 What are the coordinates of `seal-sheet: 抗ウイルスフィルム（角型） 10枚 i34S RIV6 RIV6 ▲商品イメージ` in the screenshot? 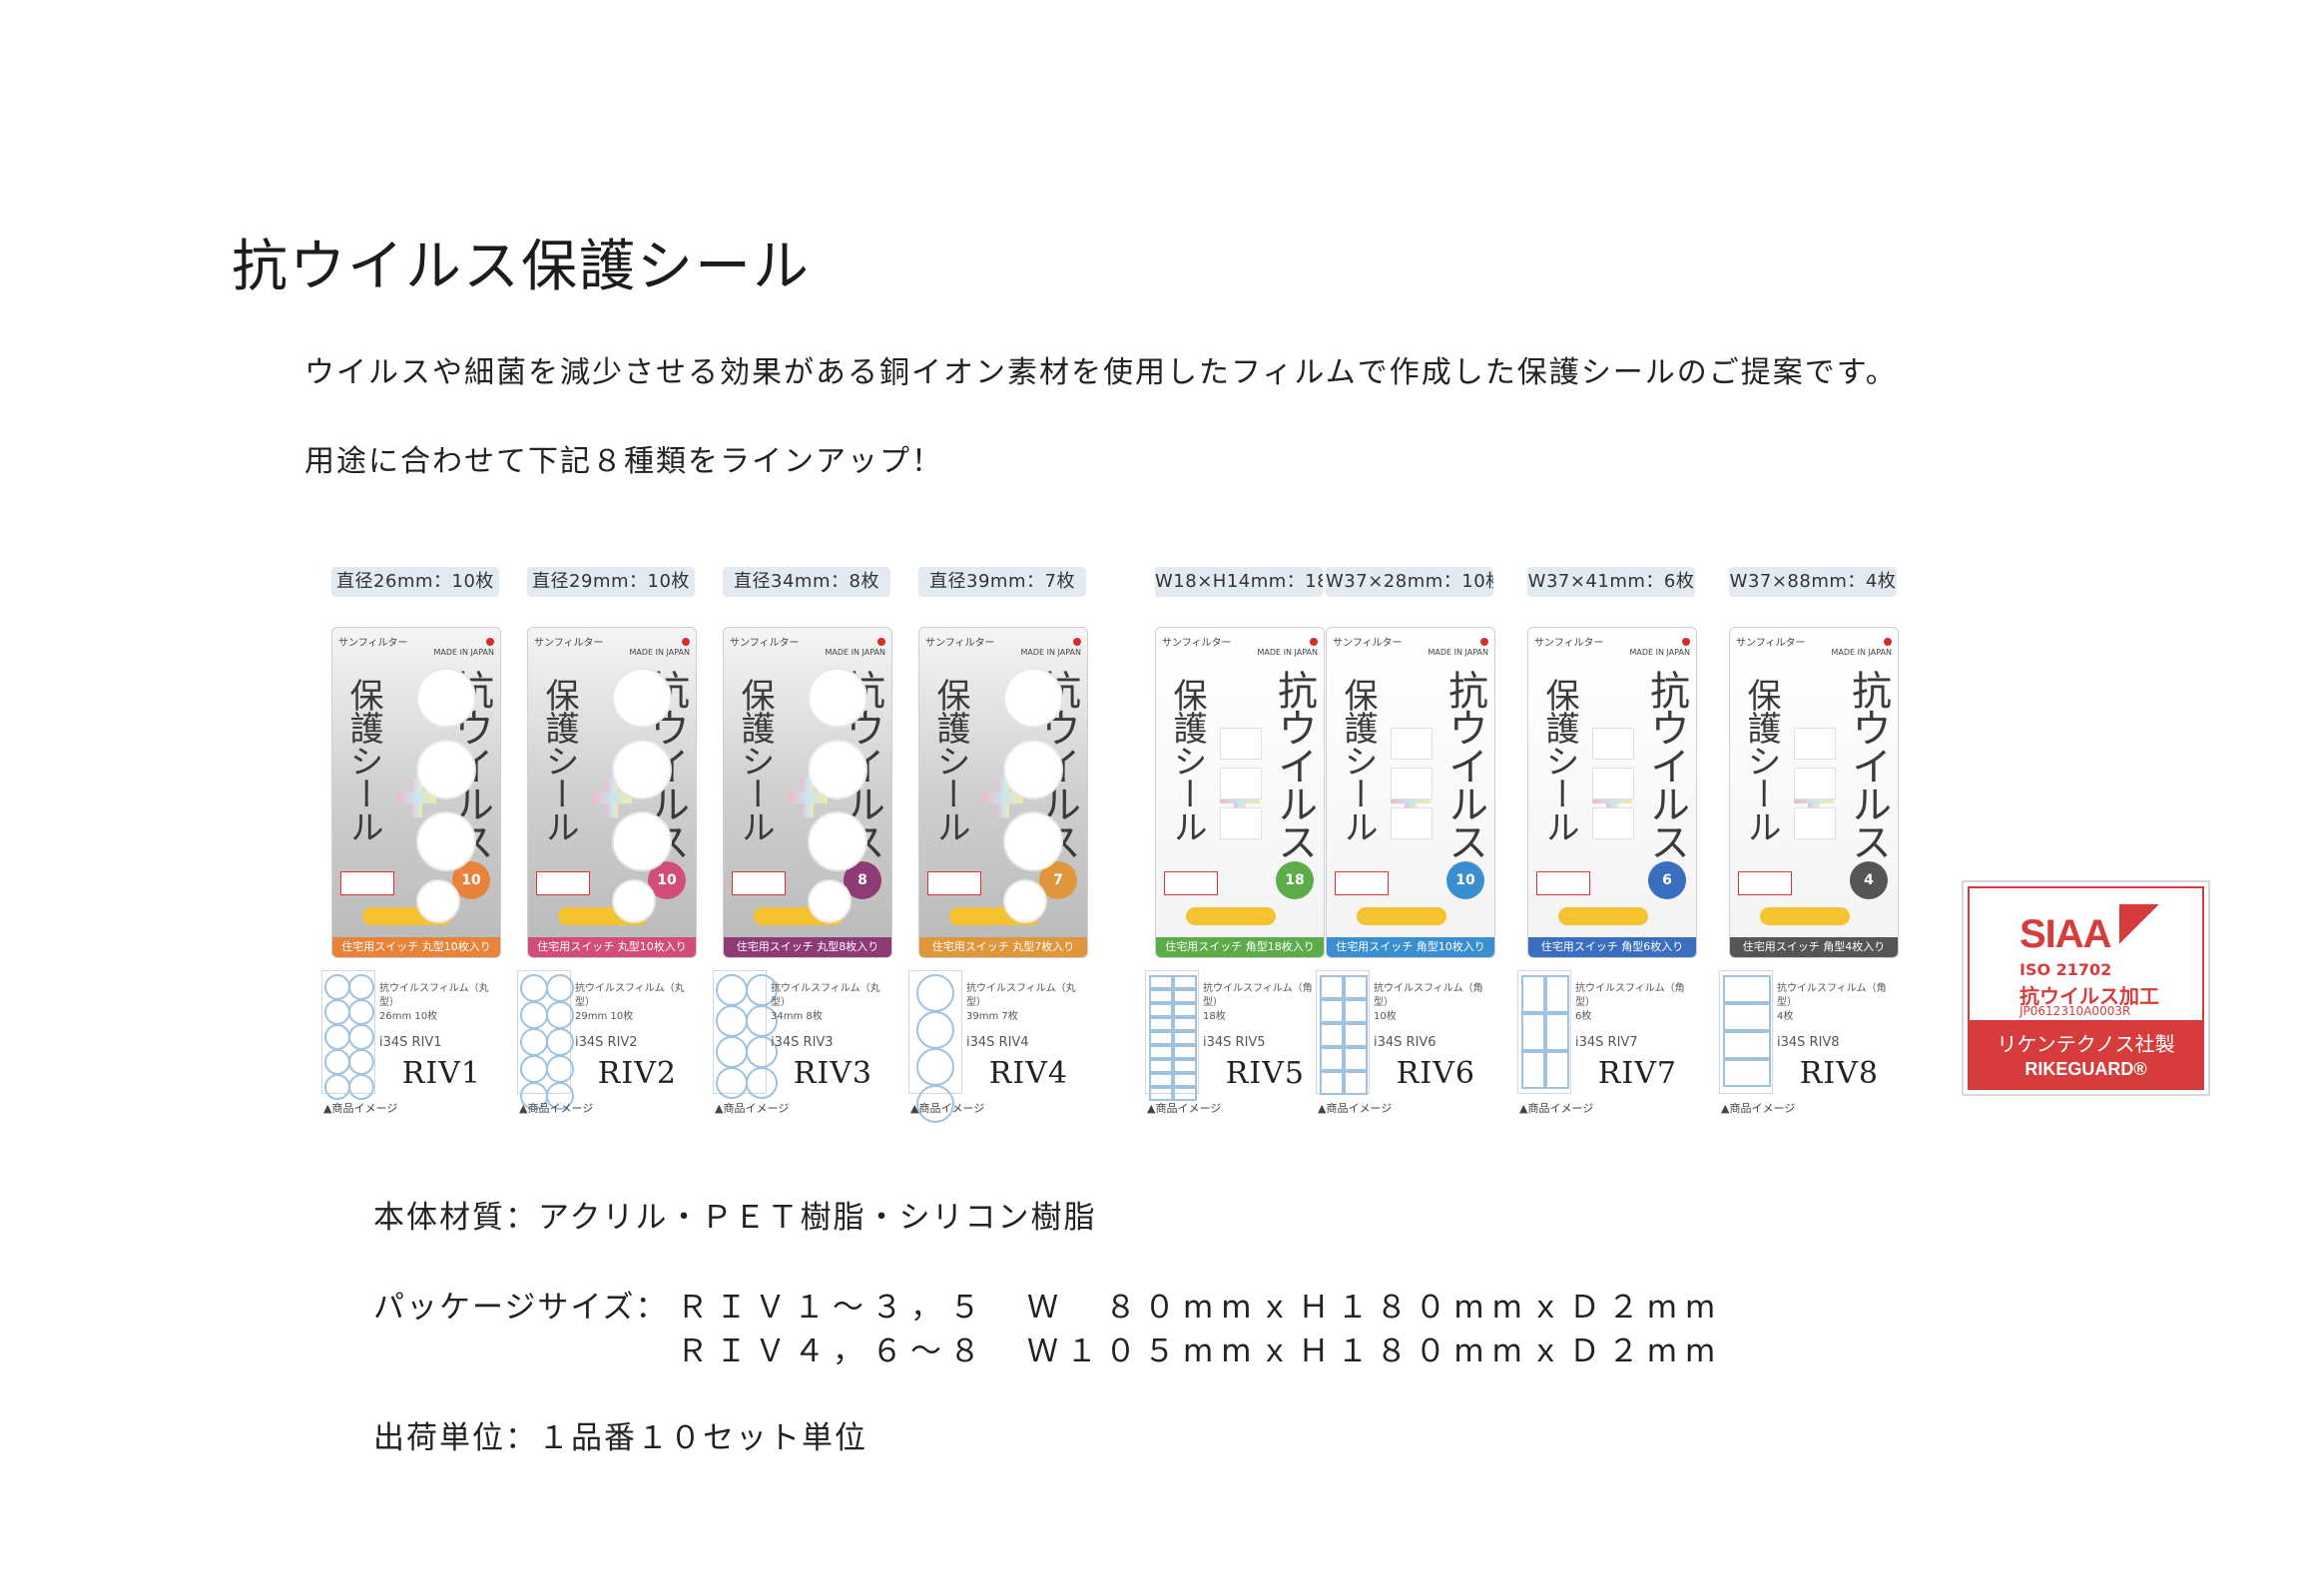 It's located at (1401, 1041).